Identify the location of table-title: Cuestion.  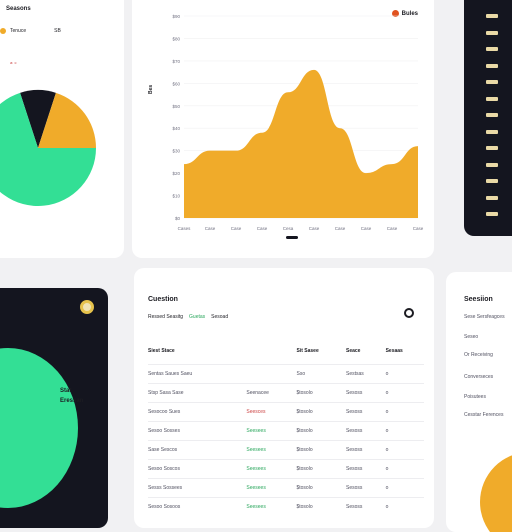
(163, 299).